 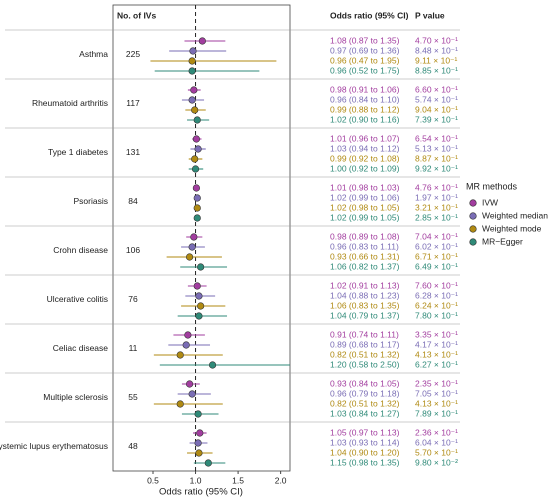 I want to click on p-value: 6.27 × 10⁻¹, so click(x=436, y=364).